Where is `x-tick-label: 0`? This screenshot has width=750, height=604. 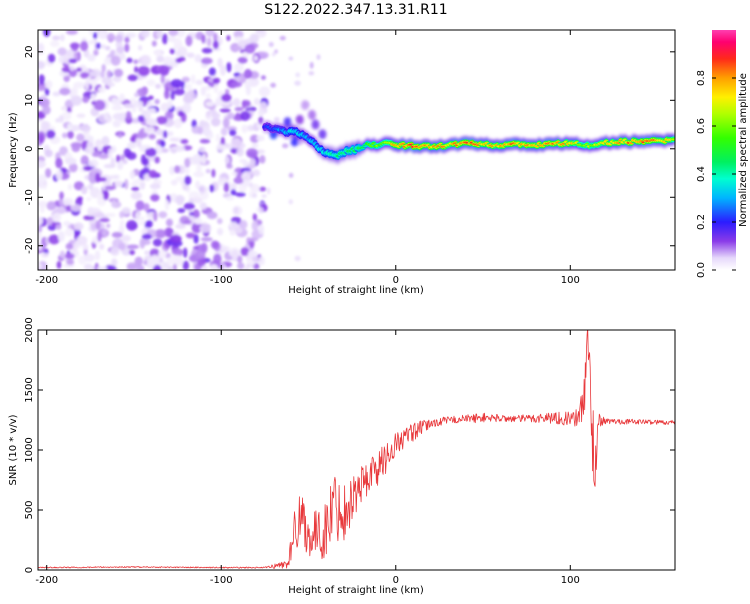 x-tick-label: 0 is located at coordinates (396, 580).